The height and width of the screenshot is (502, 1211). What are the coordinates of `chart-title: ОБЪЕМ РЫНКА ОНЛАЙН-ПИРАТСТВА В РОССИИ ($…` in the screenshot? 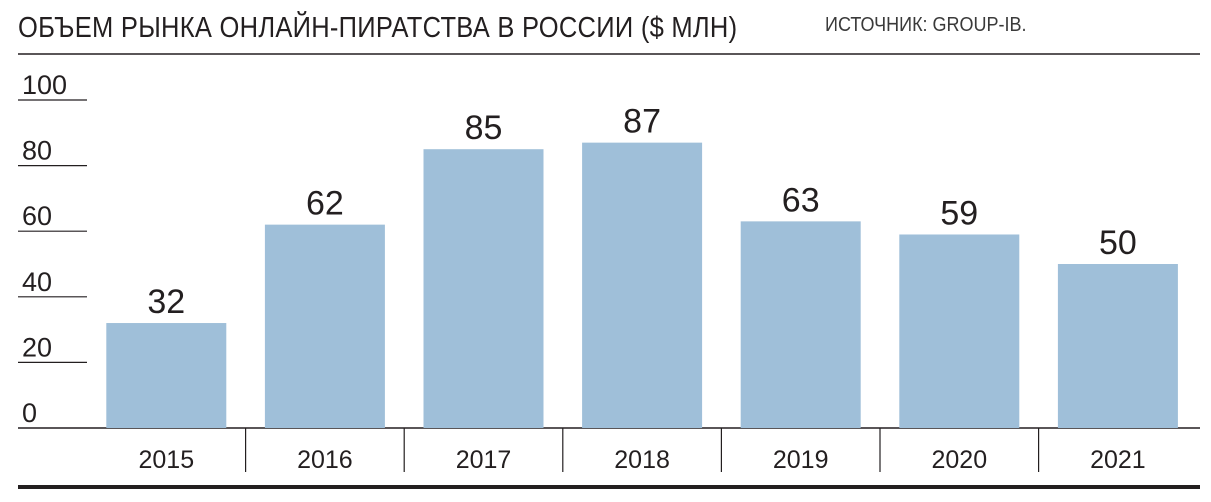 It's located at (378, 28).